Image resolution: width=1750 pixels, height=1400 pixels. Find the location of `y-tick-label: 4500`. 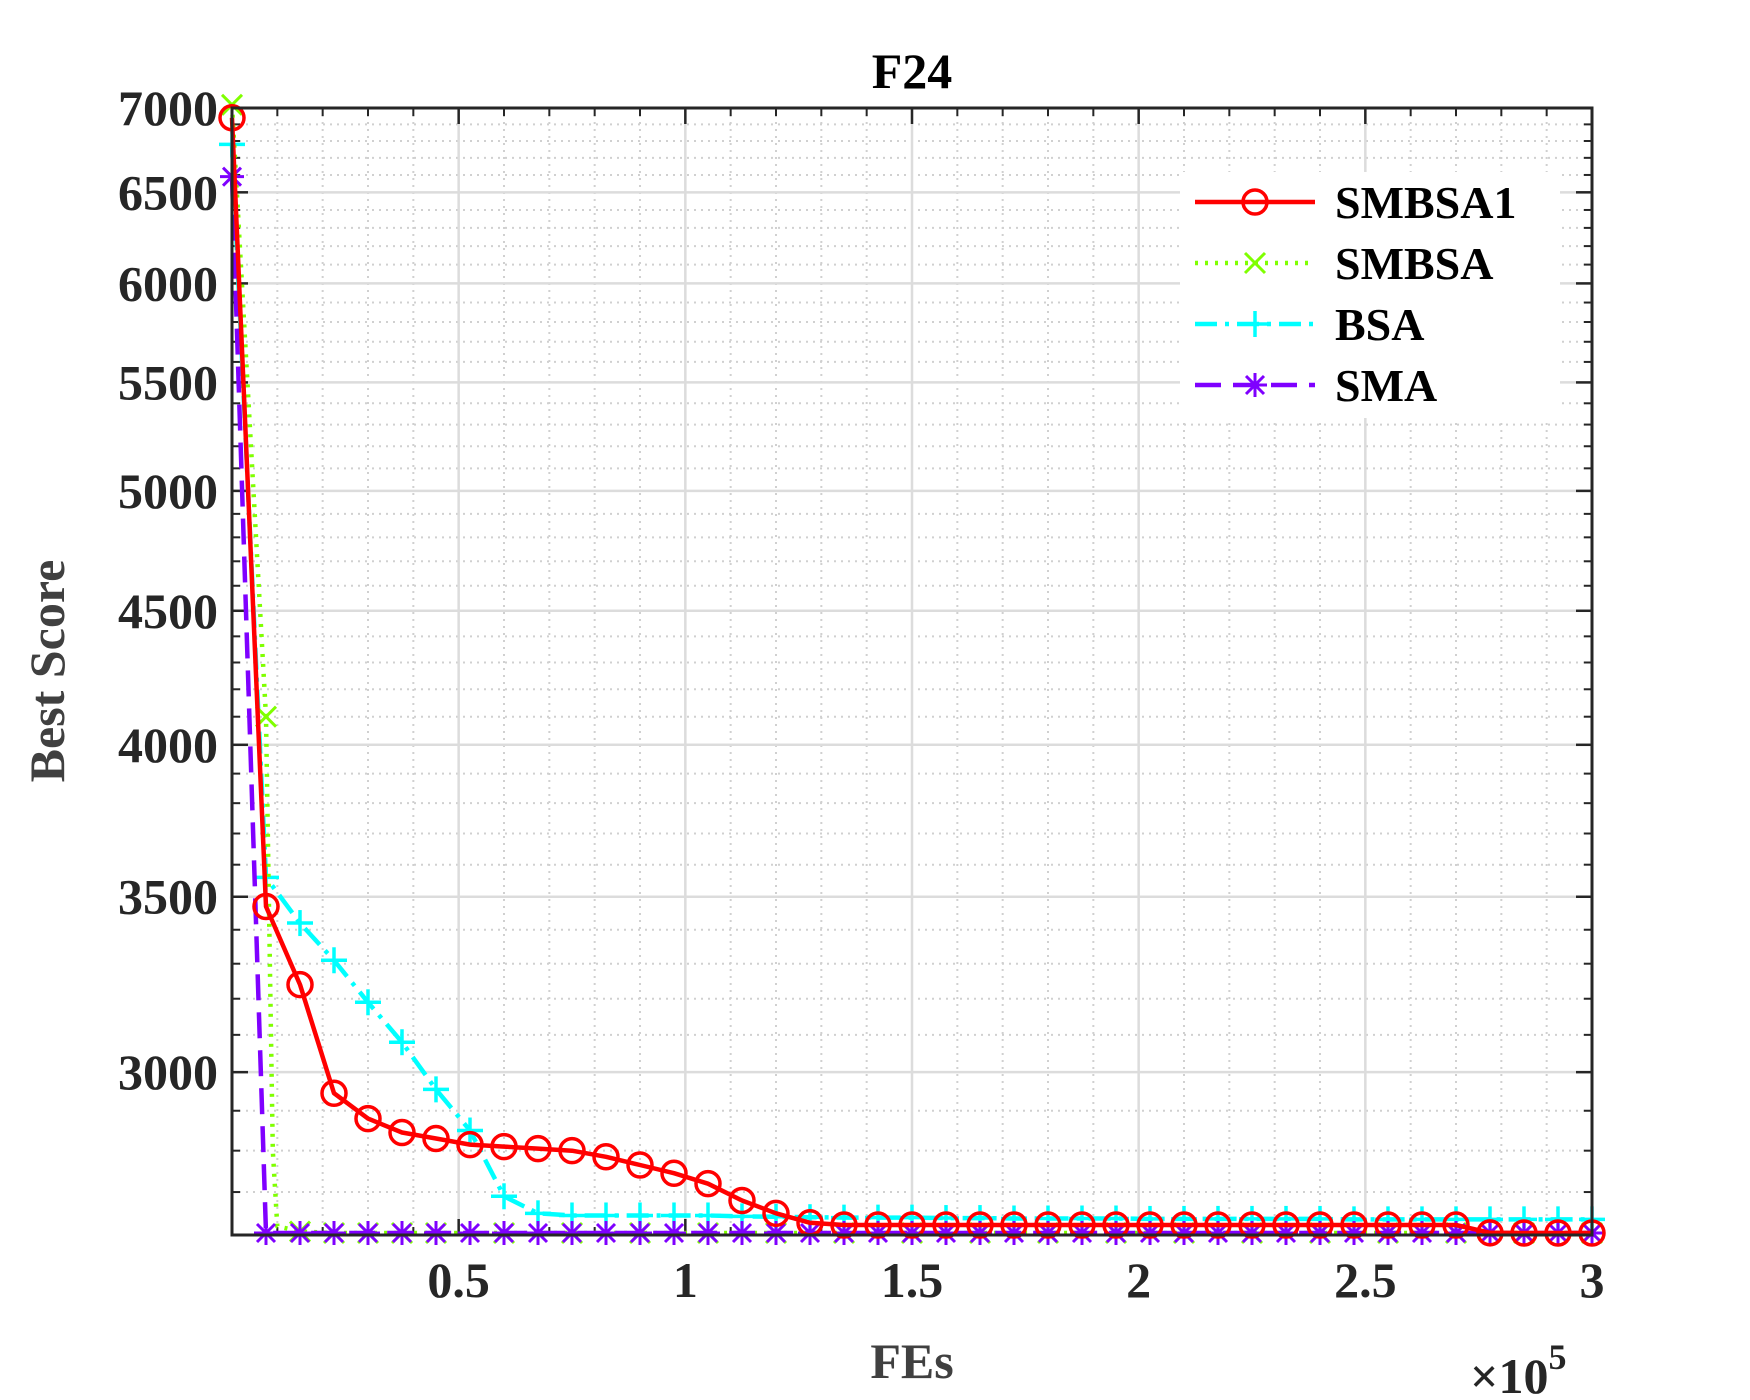

y-tick-label: 4500 is located at coordinates (168, 611).